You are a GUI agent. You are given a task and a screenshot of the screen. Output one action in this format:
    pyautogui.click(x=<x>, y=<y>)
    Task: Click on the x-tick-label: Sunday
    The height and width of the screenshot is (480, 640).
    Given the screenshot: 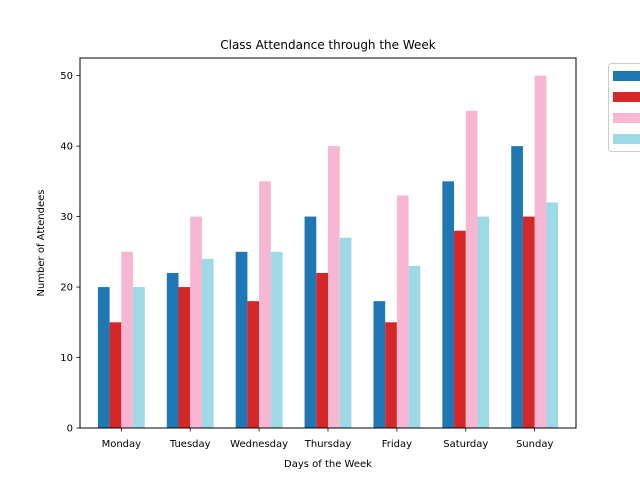 What is the action you would take?
    pyautogui.click(x=534, y=444)
    